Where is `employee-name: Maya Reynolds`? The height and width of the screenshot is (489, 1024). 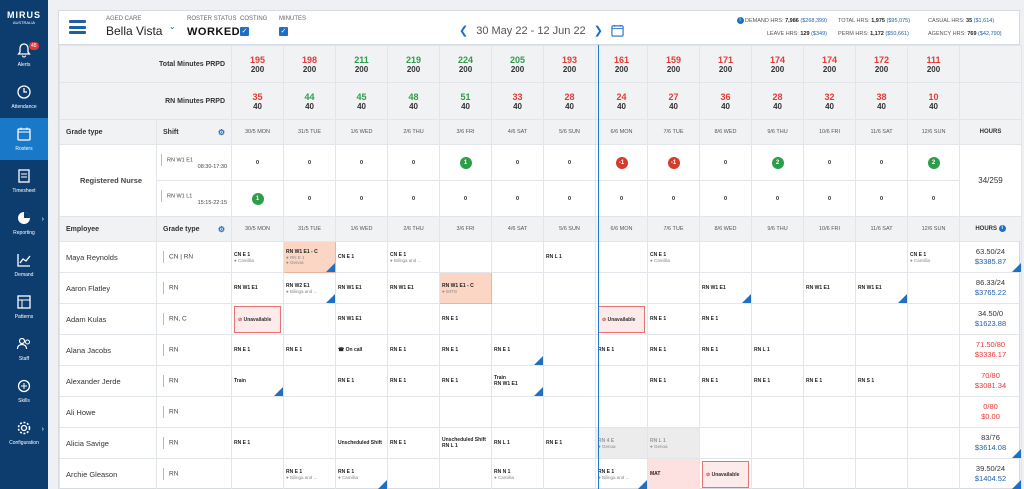 employee-name: Maya Reynolds is located at coordinates (108, 257).